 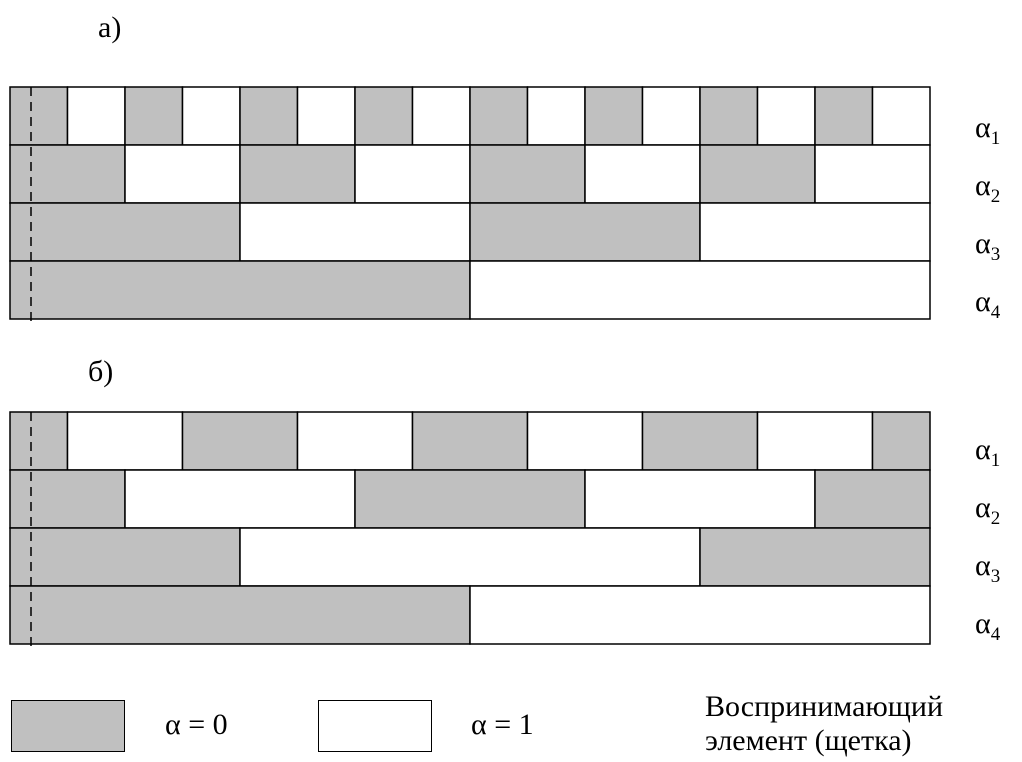 I want to click on legend-brush-label: Воспринимающий элемент (щетка), so click(x=824, y=723).